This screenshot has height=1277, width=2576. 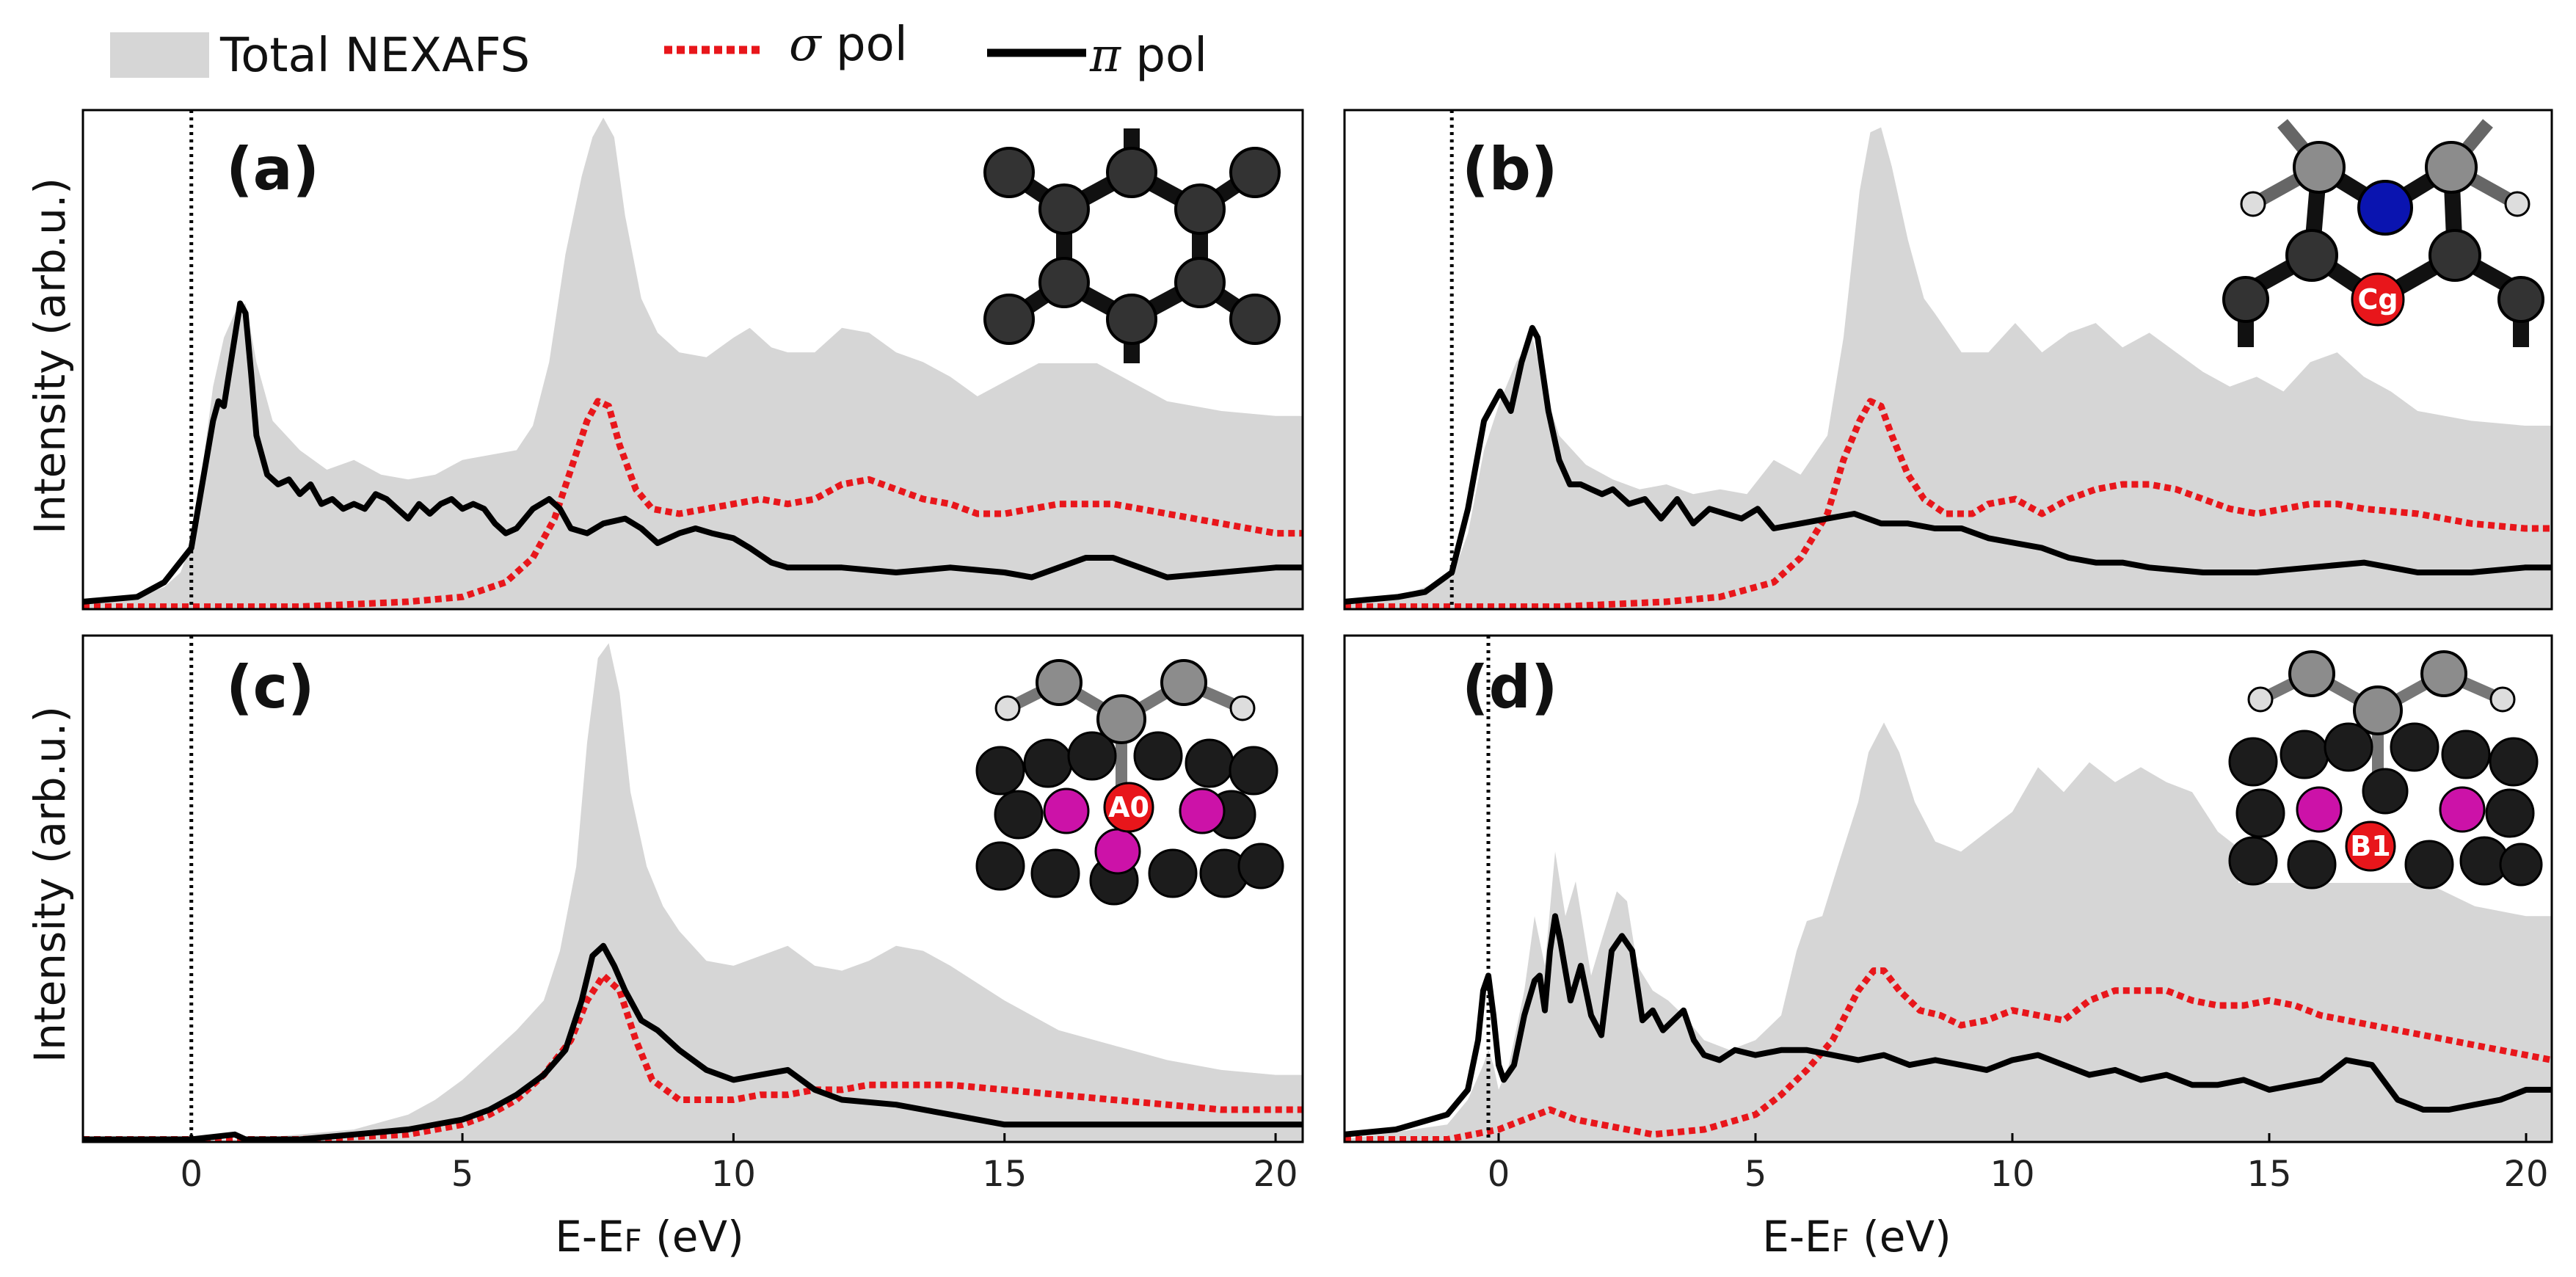 I want to click on x-axis-label-left-tail: (eV), so click(x=693, y=1237).